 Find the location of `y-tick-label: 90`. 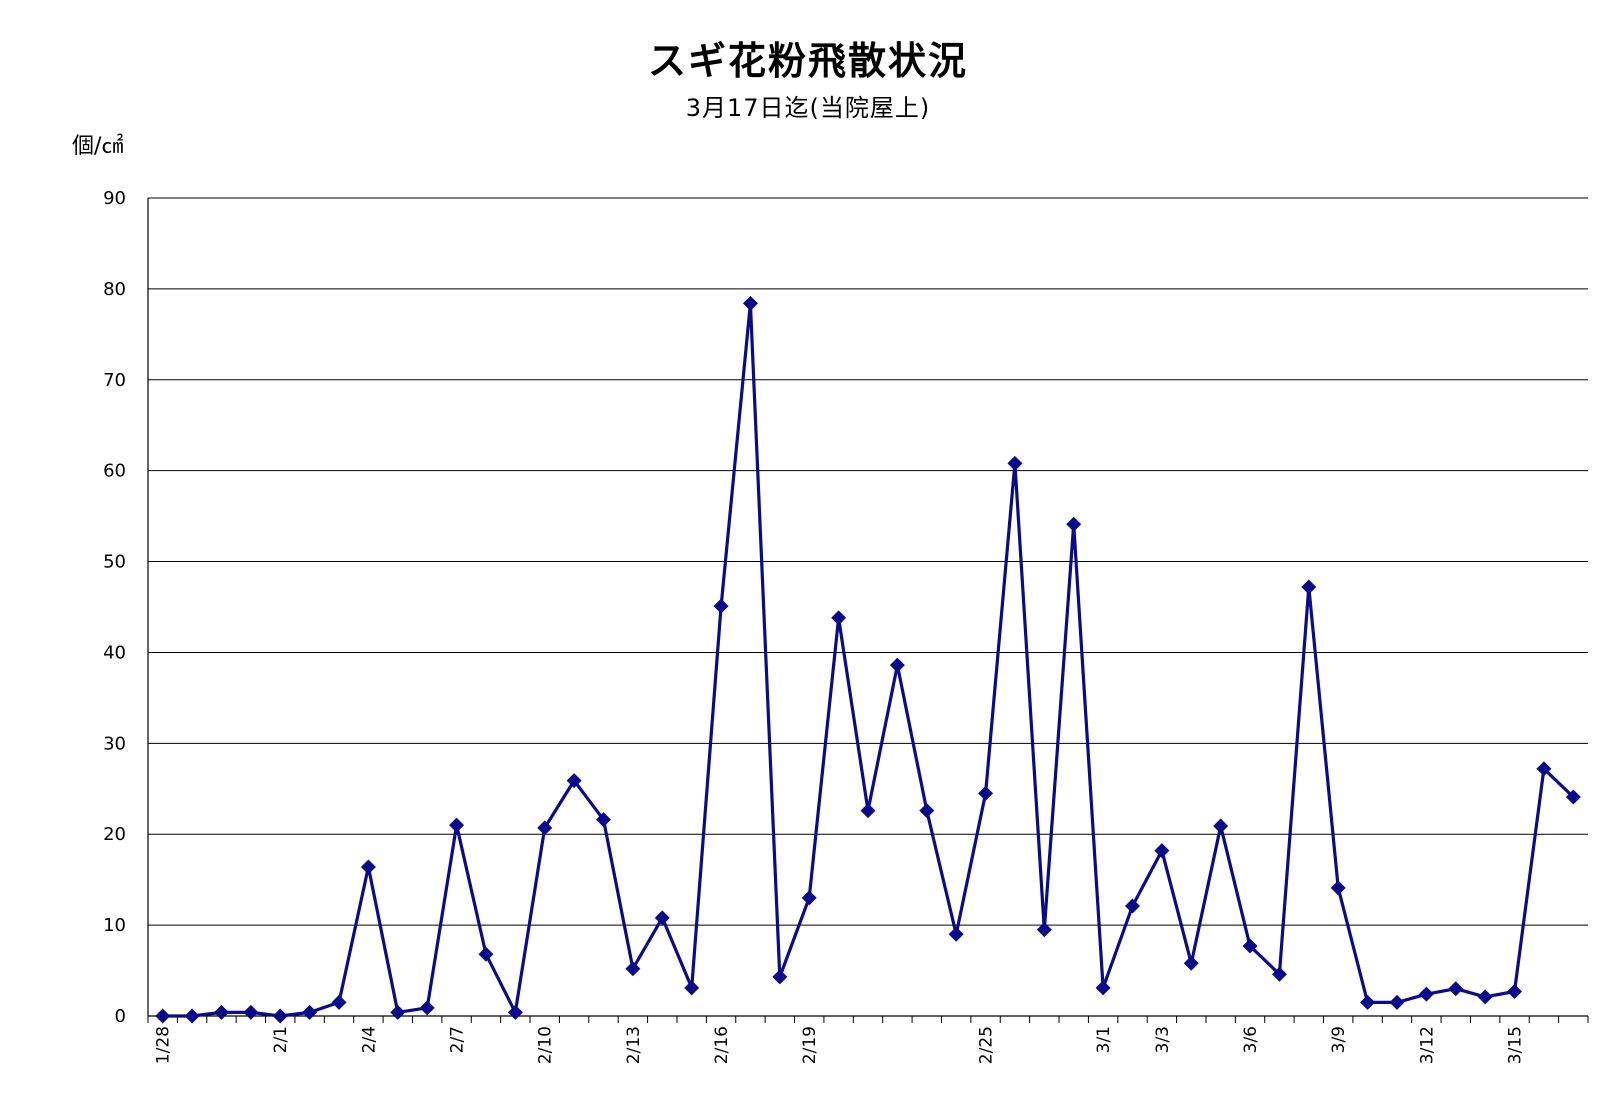

y-tick-label: 90 is located at coordinates (114, 198).